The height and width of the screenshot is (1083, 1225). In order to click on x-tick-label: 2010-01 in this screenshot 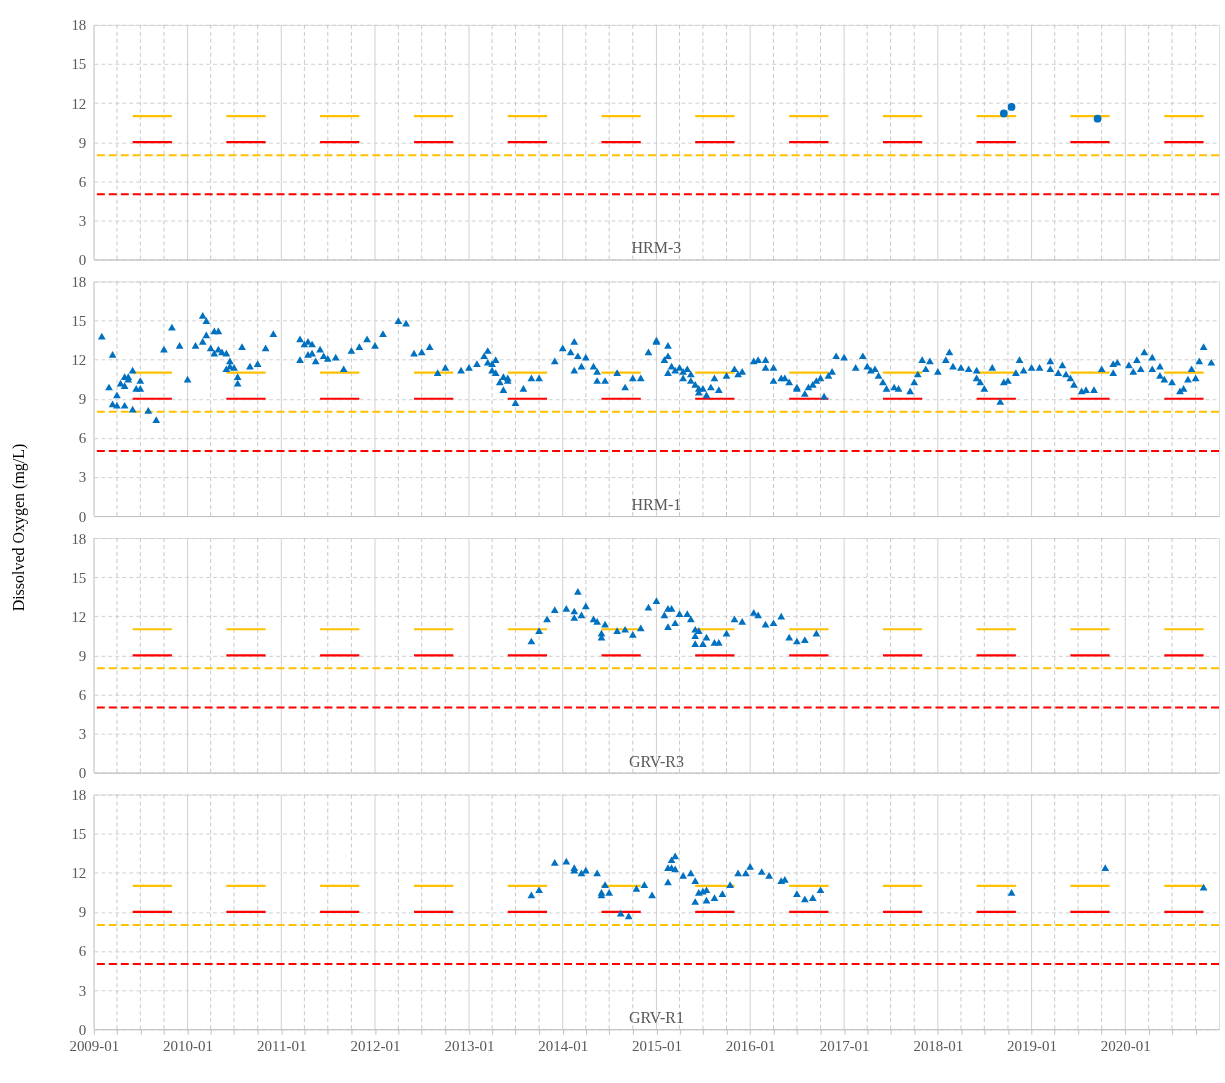, I will do `click(188, 1045)`.